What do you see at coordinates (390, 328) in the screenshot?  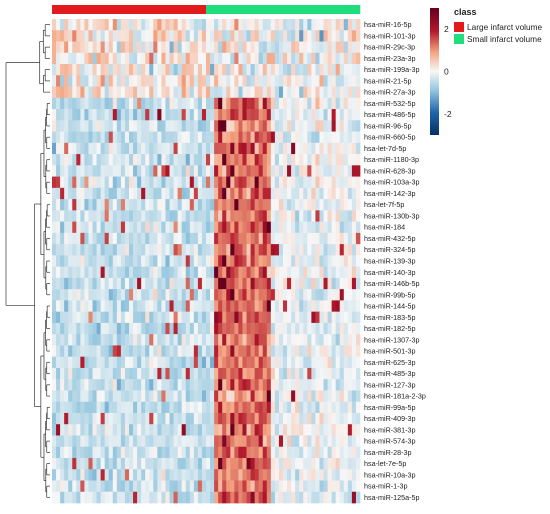 I see `row-label: hsa-miR-182-5p` at bounding box center [390, 328].